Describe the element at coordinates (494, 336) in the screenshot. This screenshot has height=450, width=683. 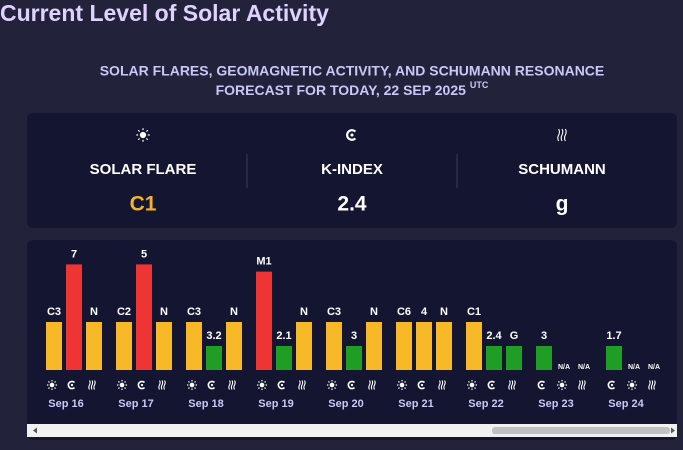
I see `bar-label: 2.4` at that location.